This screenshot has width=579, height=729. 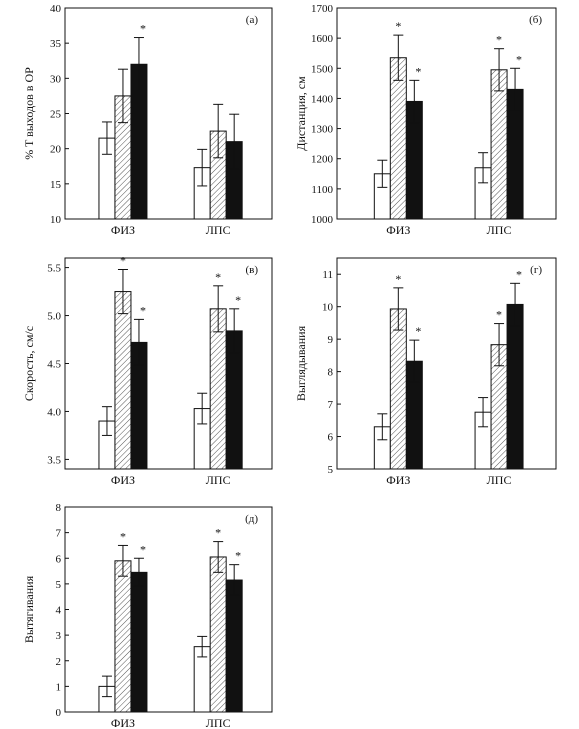 I want to click on y-tick-label: 35, so click(x=56, y=44).